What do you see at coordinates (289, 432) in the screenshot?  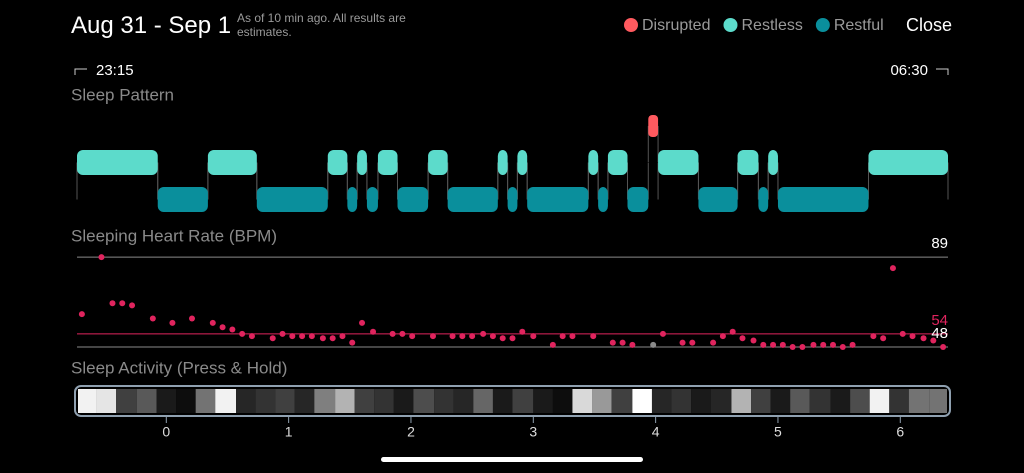 I see `x-tick-label: 1` at bounding box center [289, 432].